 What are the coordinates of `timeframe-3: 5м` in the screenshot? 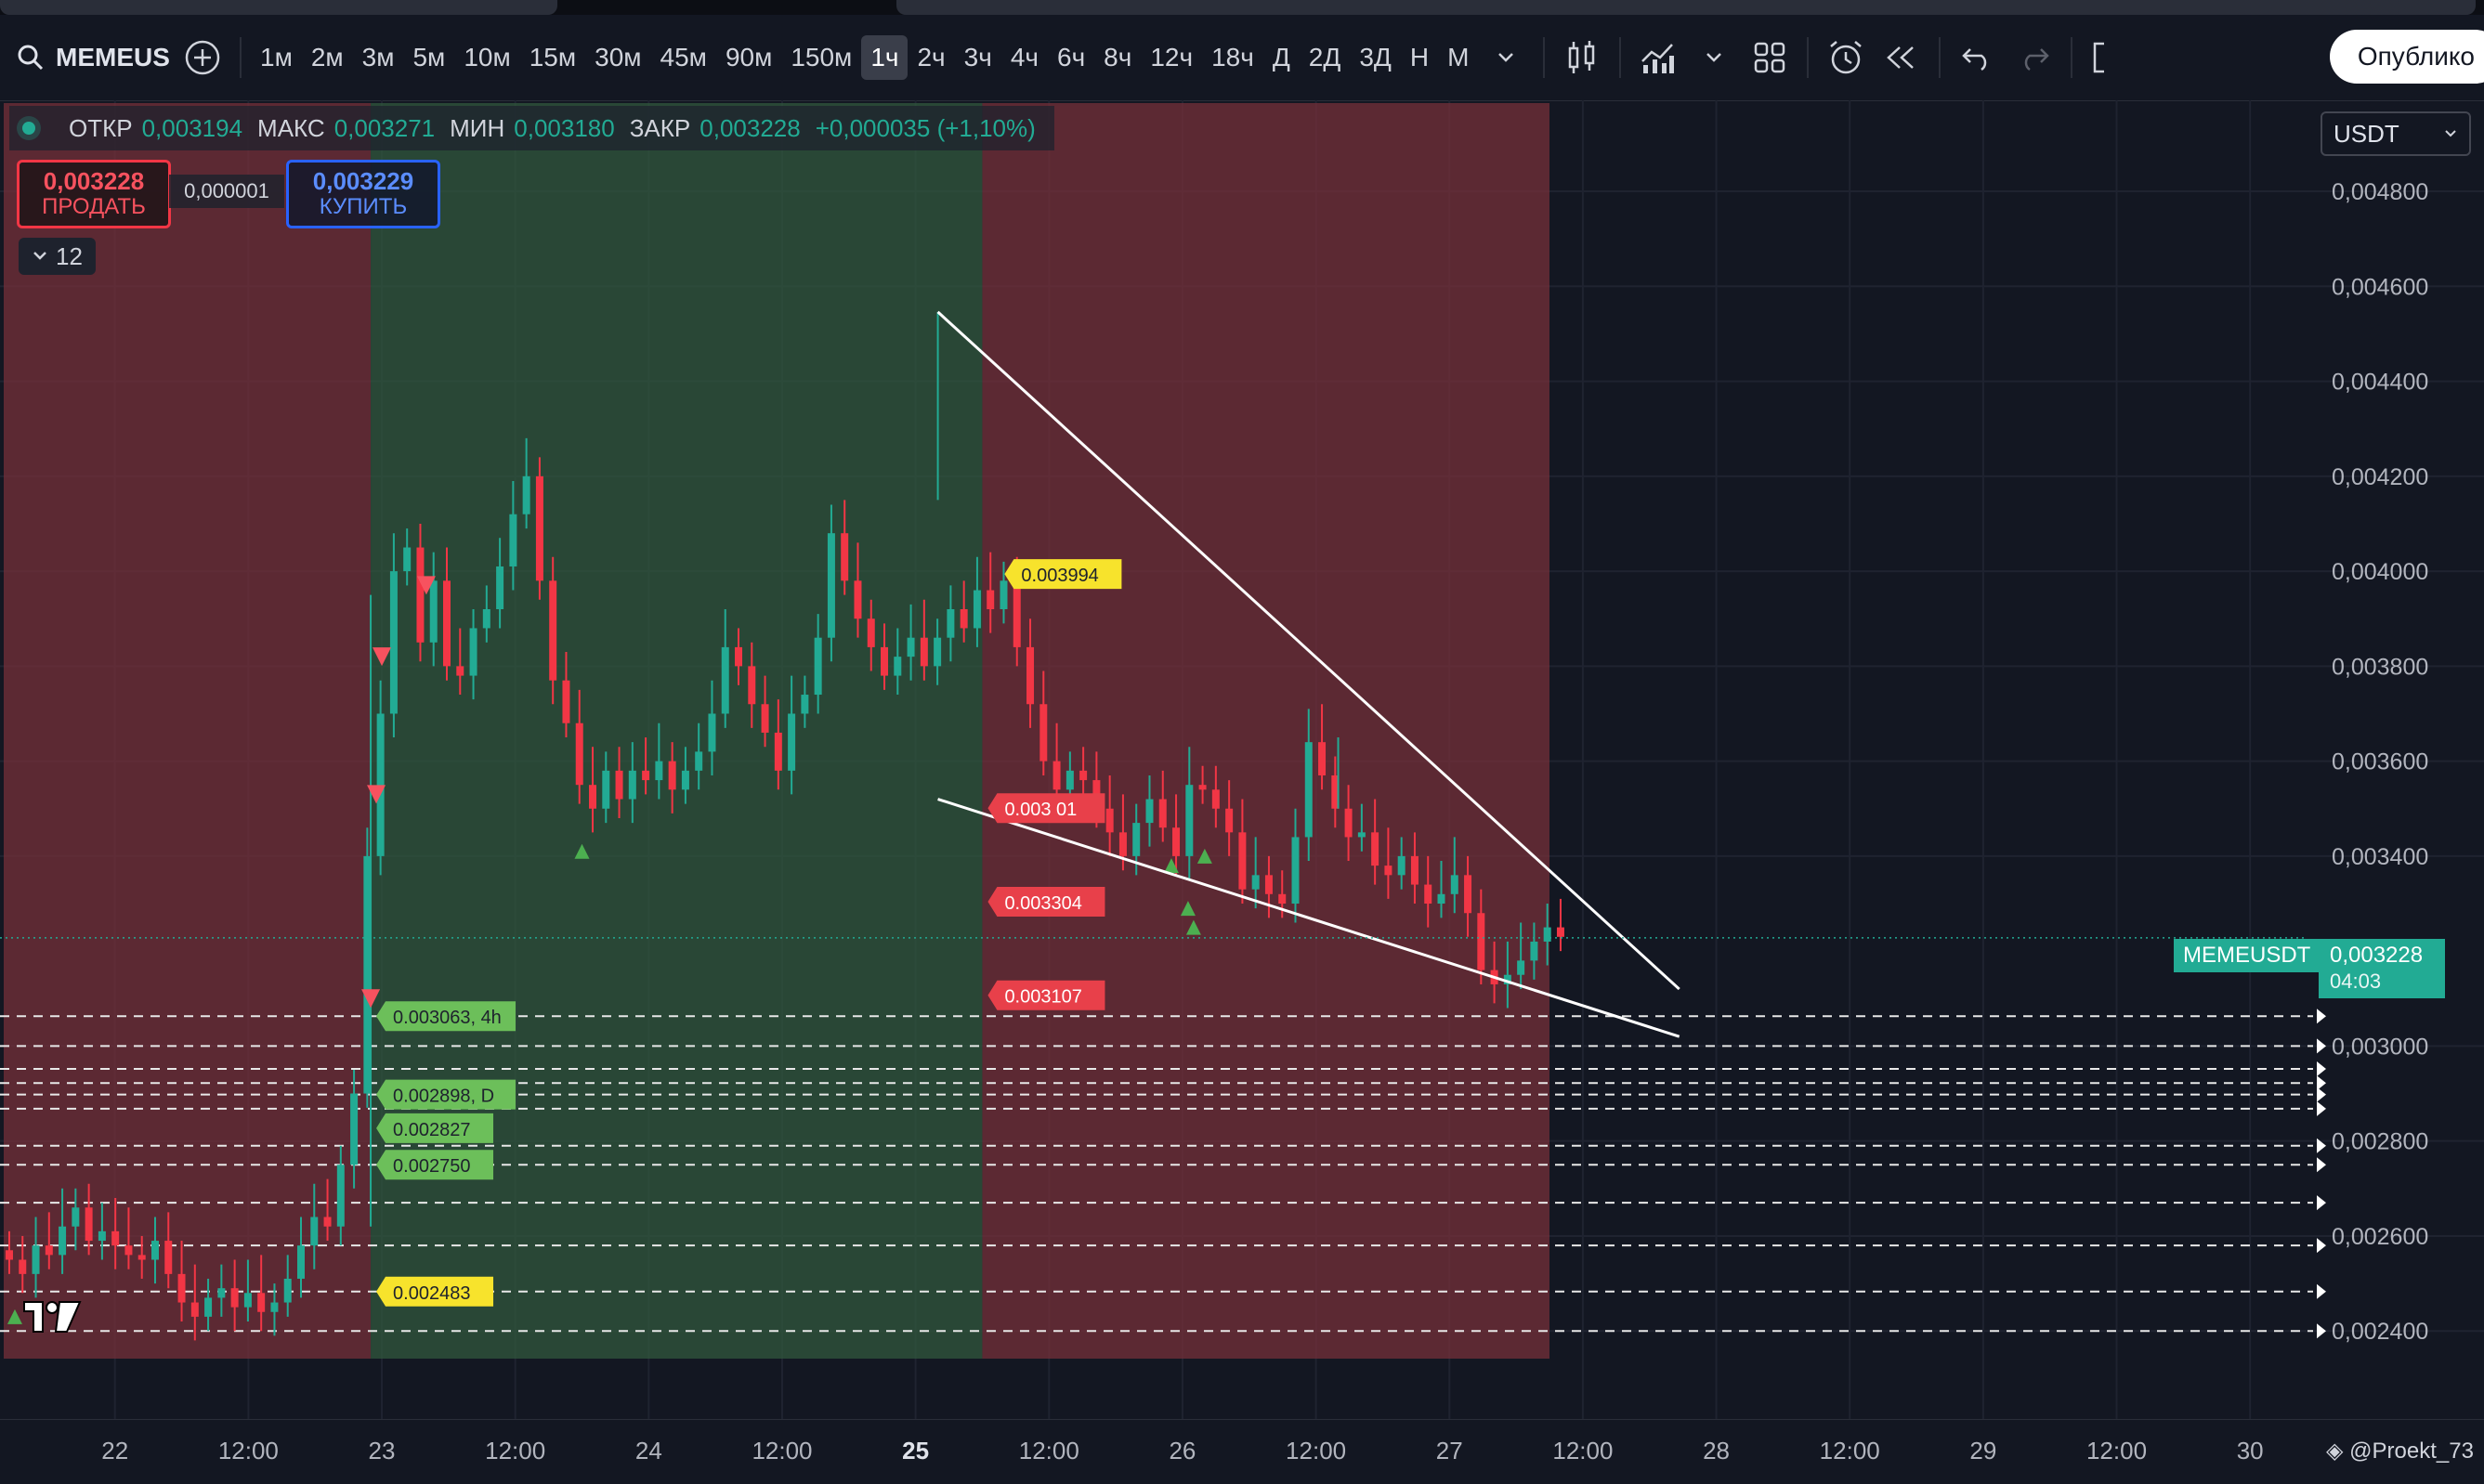 It's located at (429, 57).